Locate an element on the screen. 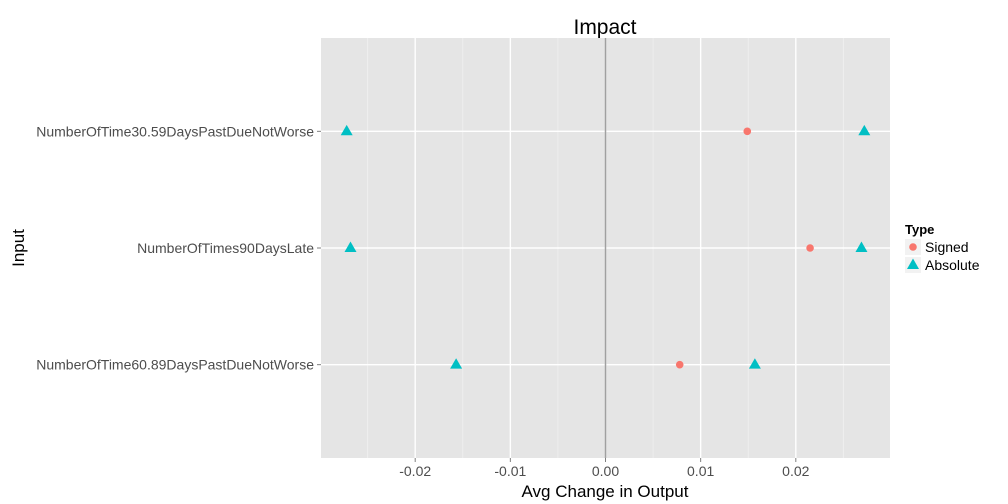 Image resolution: width=1008 pixels, height=504 pixels. x-tick-label: 0.00 is located at coordinates (605, 471).